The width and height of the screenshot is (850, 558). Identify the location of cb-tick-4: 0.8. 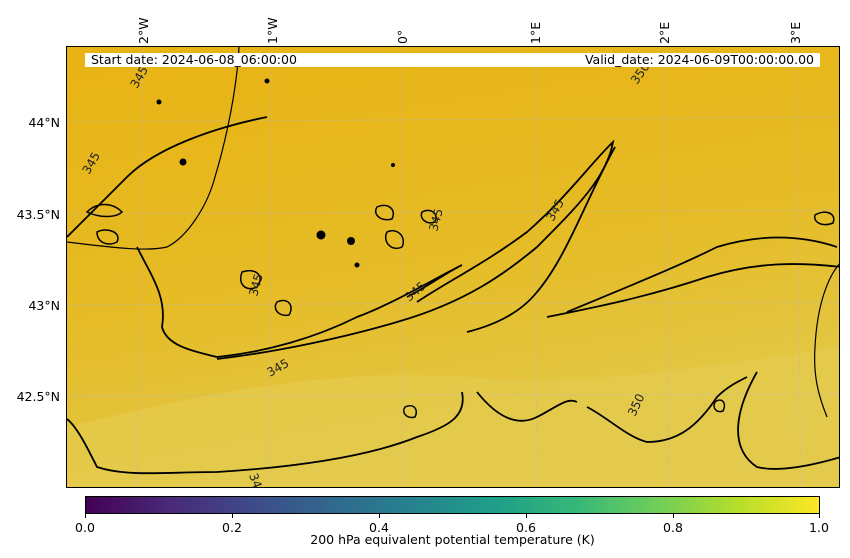
(673, 527).